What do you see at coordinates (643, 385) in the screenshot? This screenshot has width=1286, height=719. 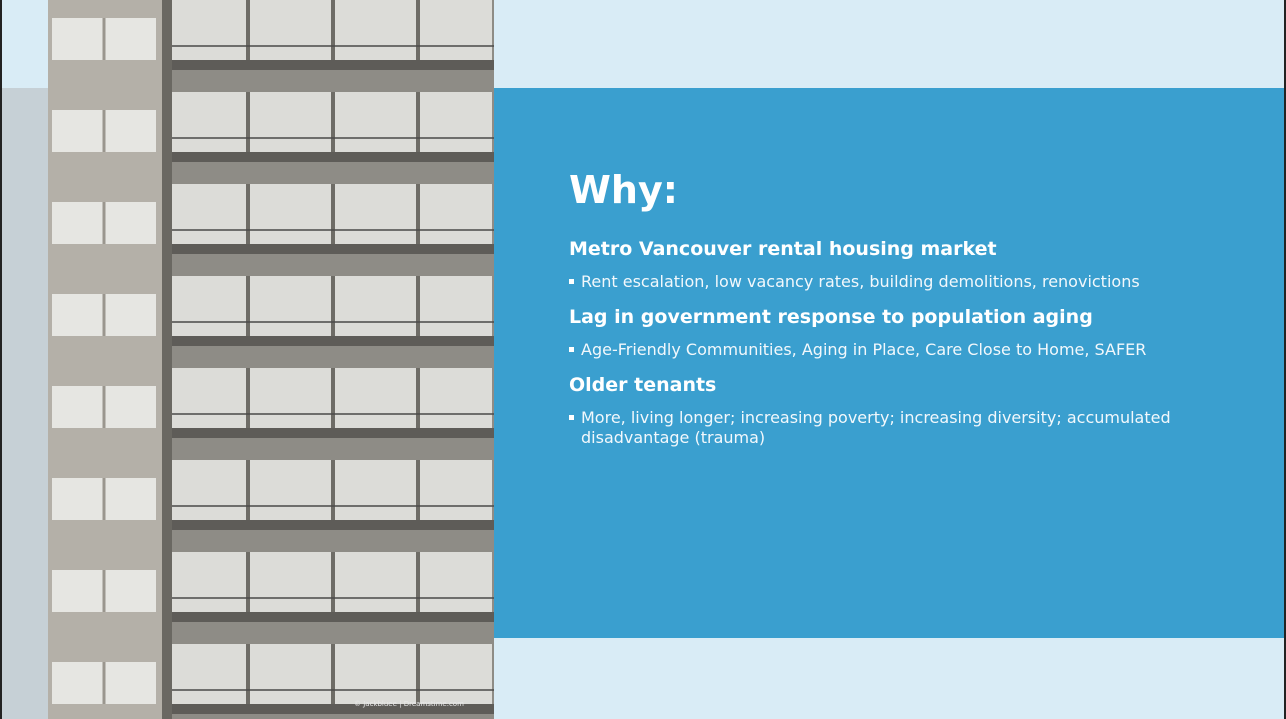 I see `section-heading: Older tenants` at bounding box center [643, 385].